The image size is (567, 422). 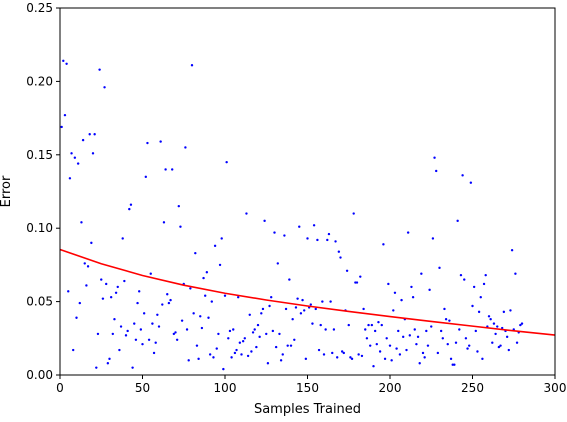 What do you see at coordinates (555, 388) in the screenshot?
I see `x-tick-label: 300` at bounding box center [555, 388].